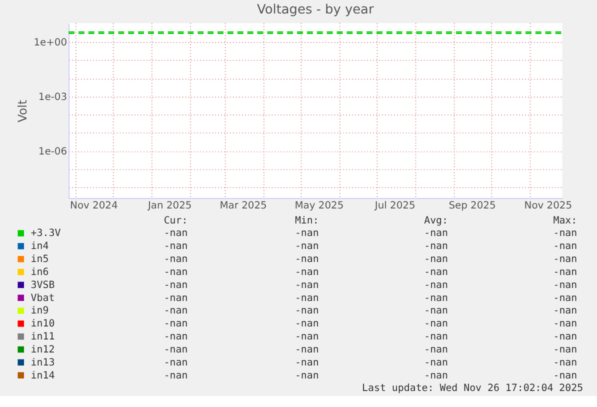 The height and width of the screenshot is (407, 597). I want to click on legend-label: 3VSB, so click(42, 285).